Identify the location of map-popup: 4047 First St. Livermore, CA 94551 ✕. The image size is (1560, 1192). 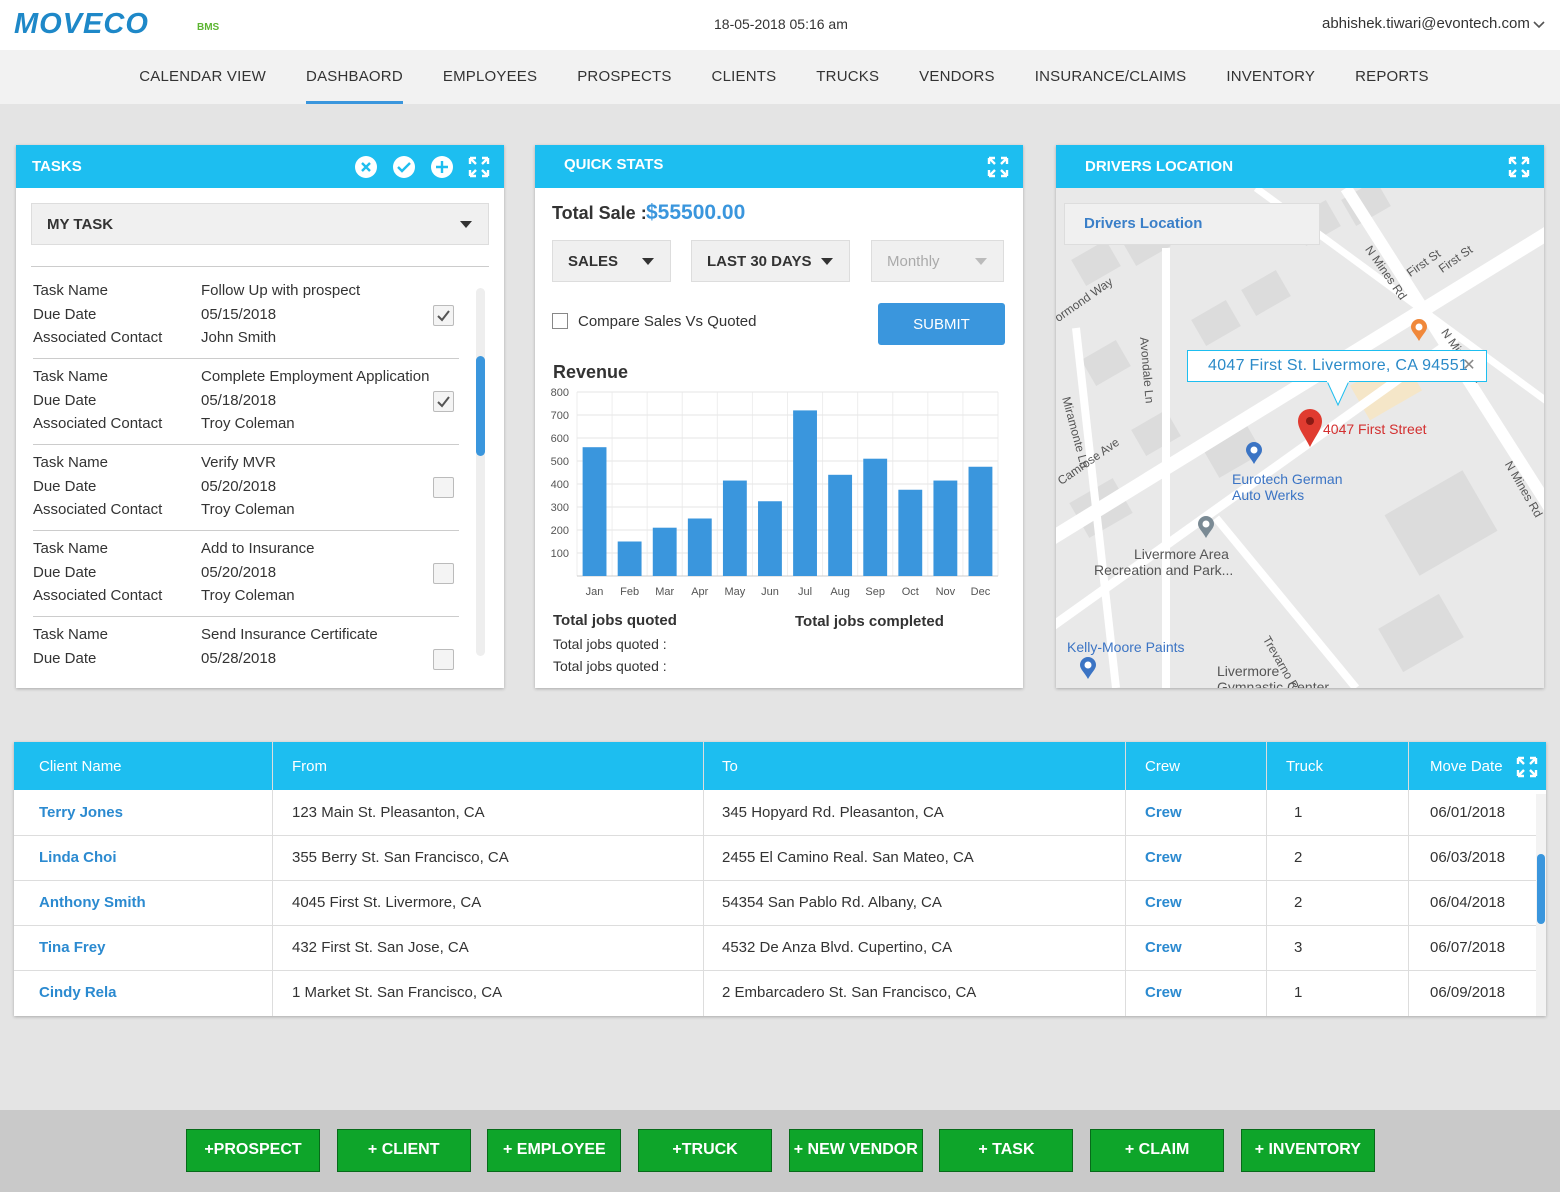
(1337, 366).